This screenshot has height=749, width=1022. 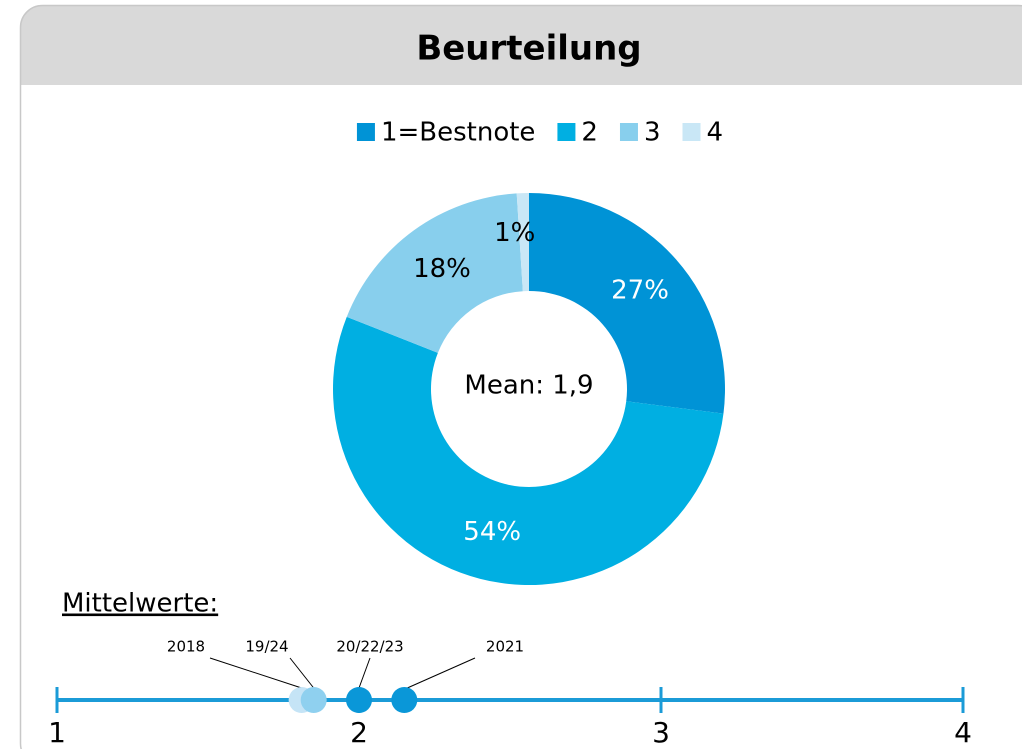 What do you see at coordinates (57, 732) in the screenshot?
I see `x-tick-label: 1` at bounding box center [57, 732].